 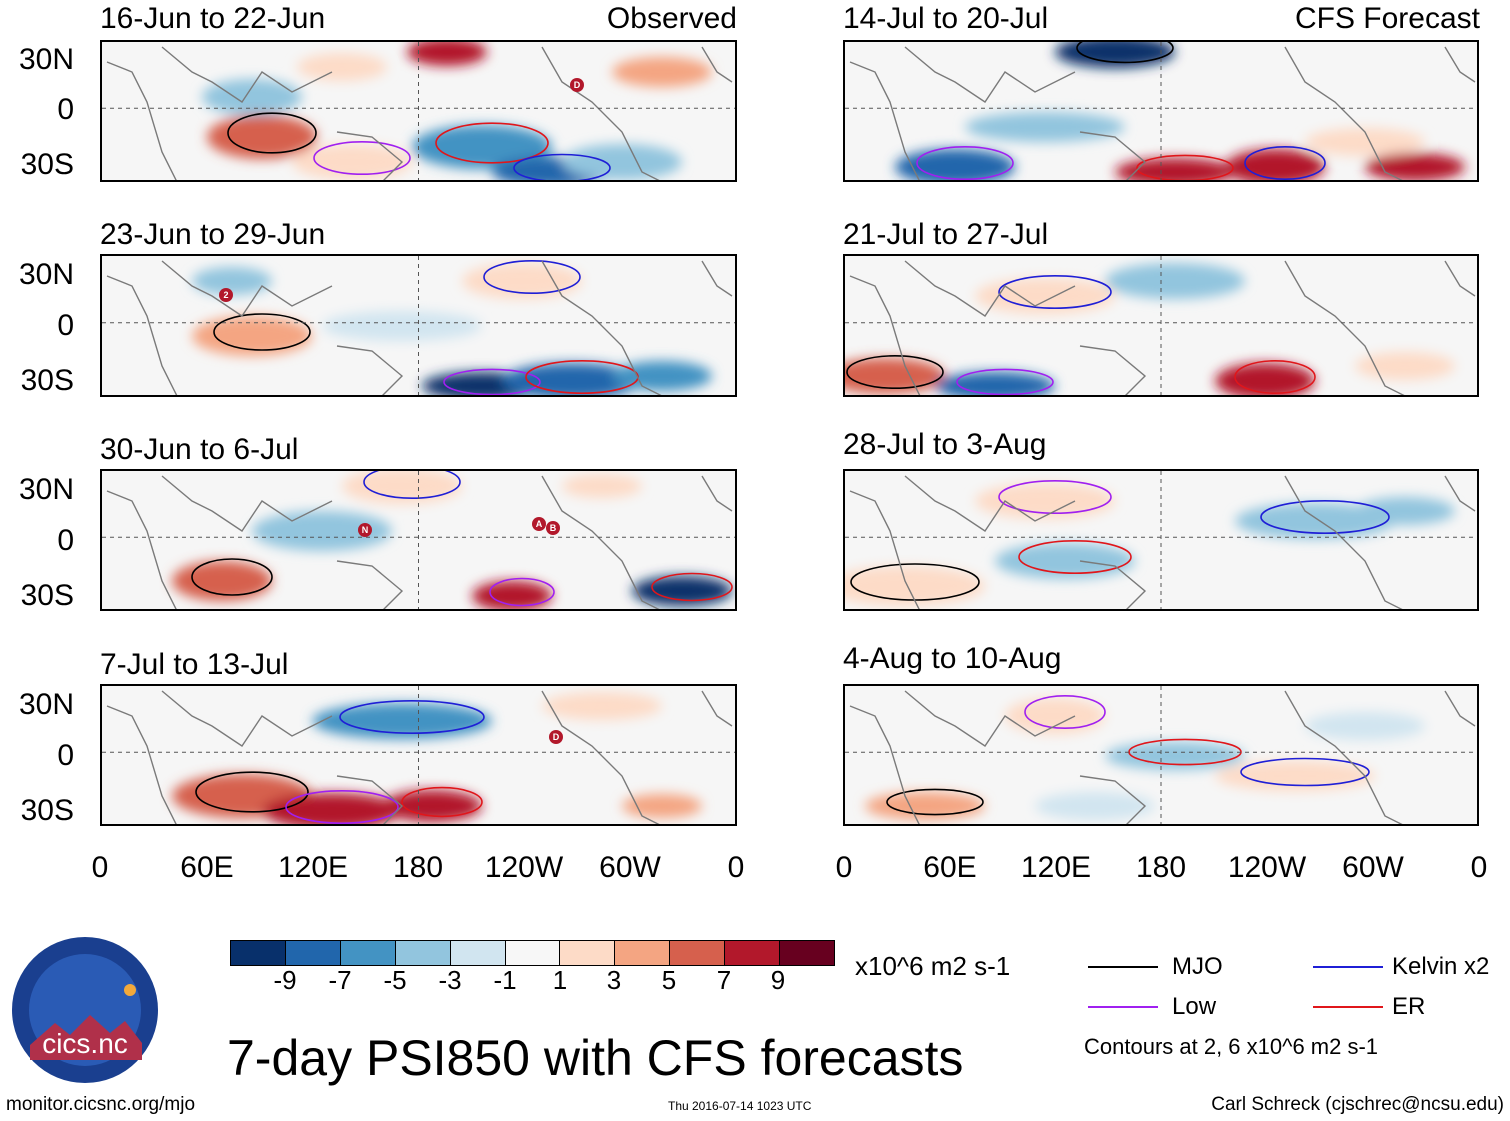 I want to click on storm-marker: N, so click(x=365, y=530).